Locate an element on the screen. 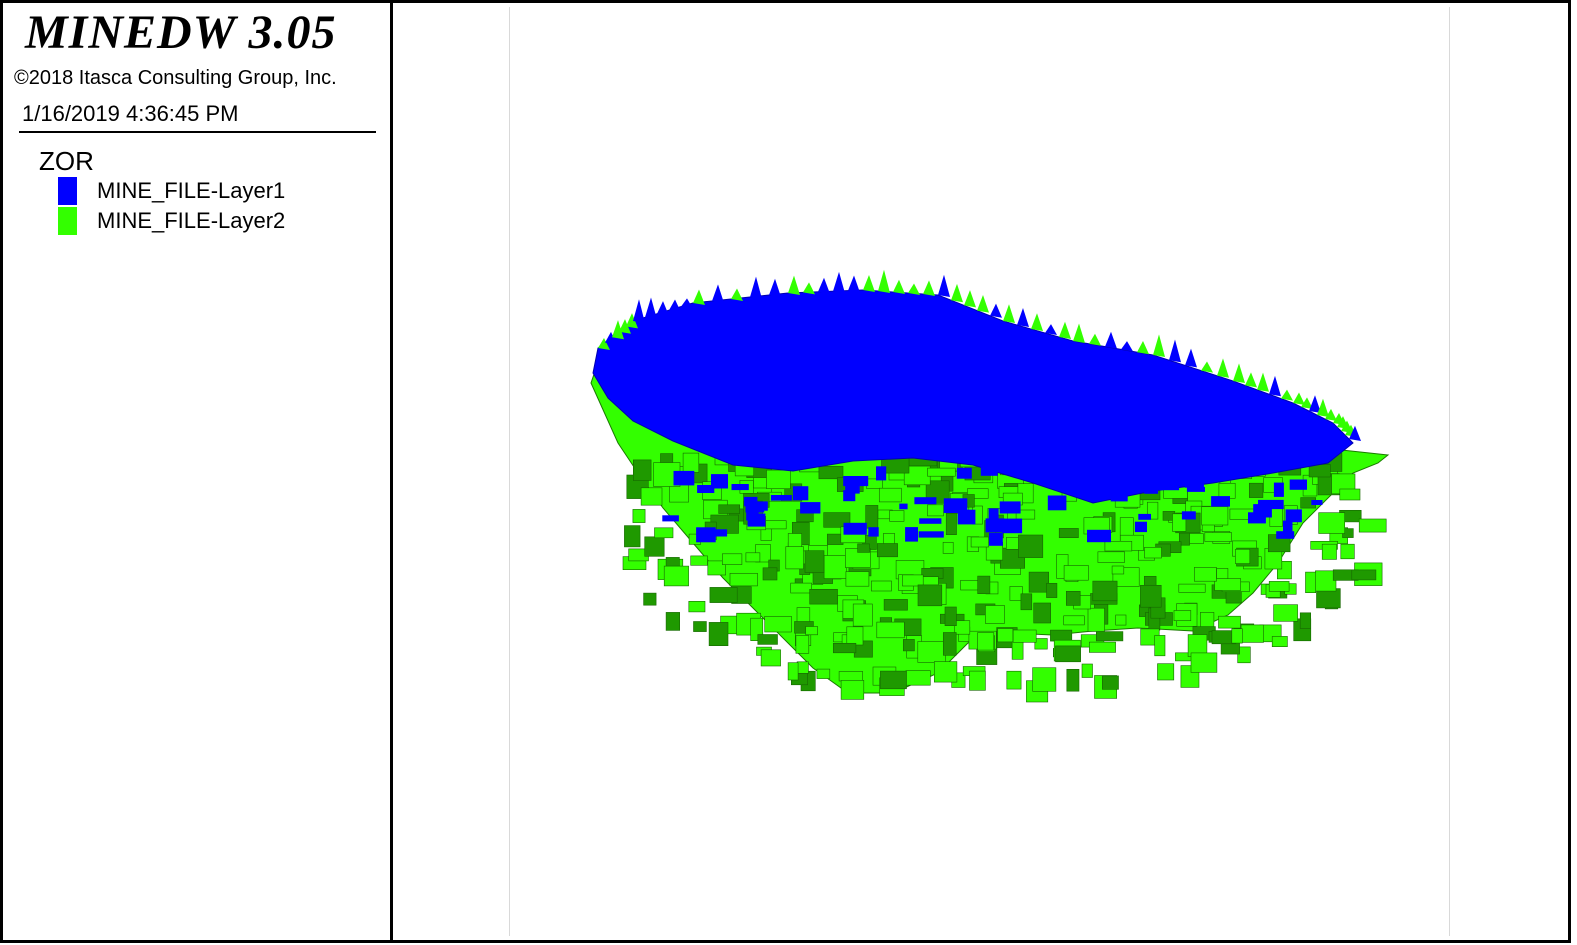 This screenshot has width=1577, height=945. legend-swatch-layer1 is located at coordinates (67, 191).